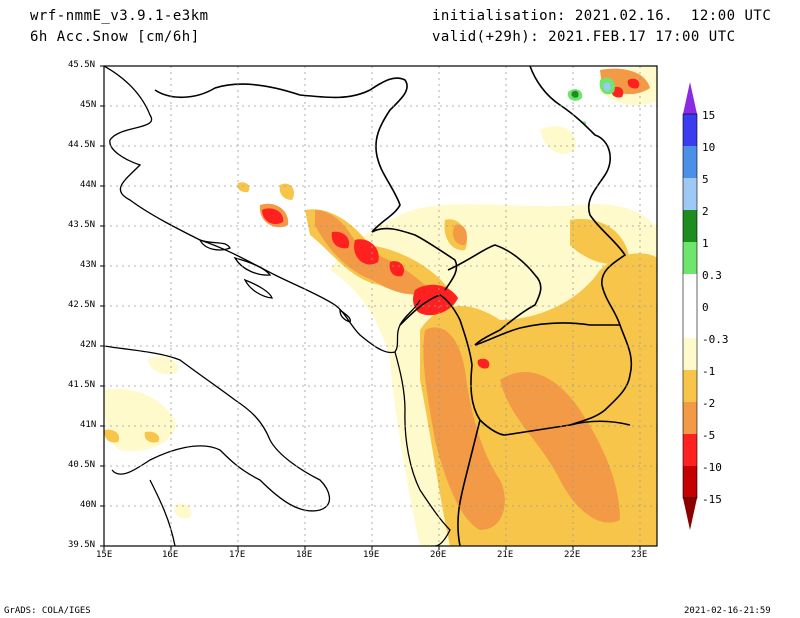 The image size is (800, 618). I want to click on lon-label: 22E, so click(572, 555).